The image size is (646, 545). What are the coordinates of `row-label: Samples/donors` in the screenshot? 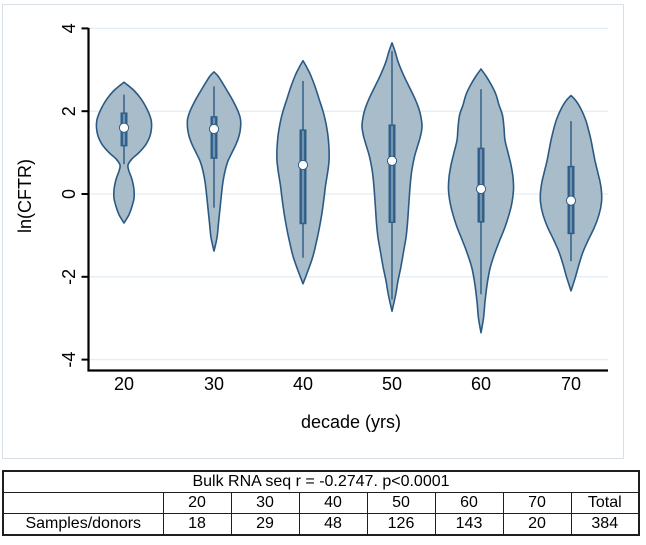 It's located at (83, 524).